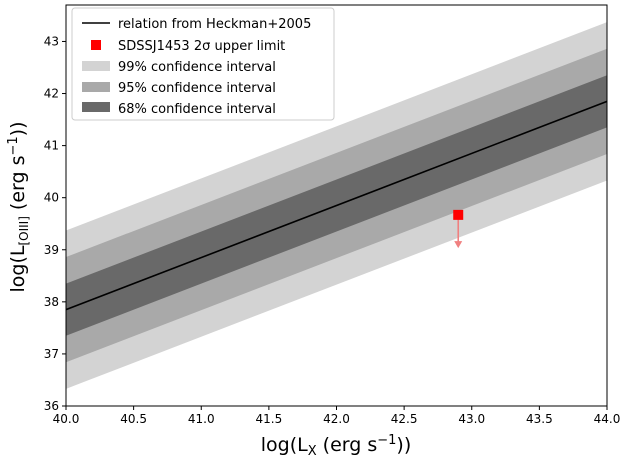 This screenshot has width=624, height=460. I want to click on x-tick-label: 40.5, so click(133, 419).